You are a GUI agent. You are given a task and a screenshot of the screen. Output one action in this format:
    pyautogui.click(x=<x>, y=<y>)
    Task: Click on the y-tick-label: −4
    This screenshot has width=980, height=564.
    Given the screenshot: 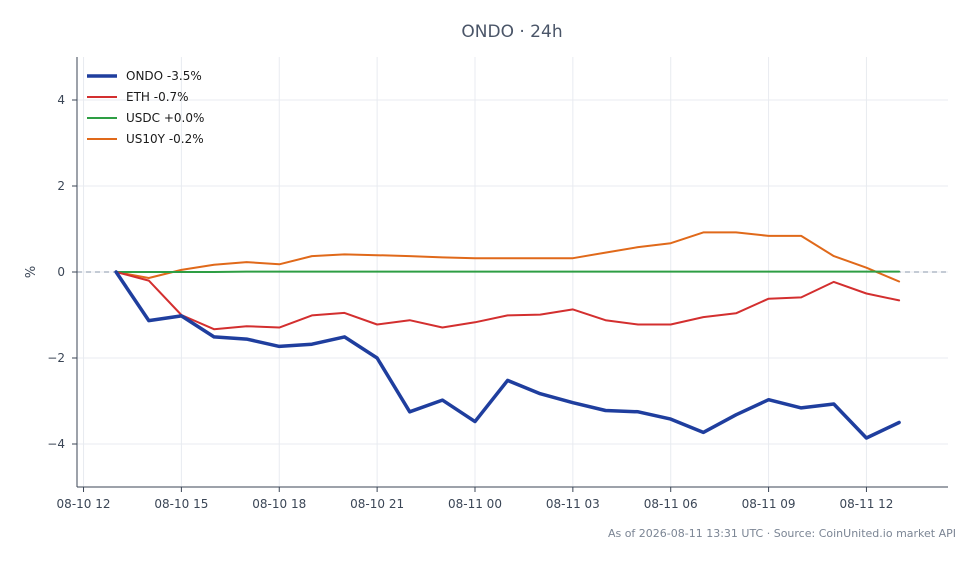 What is the action you would take?
    pyautogui.click(x=56, y=444)
    